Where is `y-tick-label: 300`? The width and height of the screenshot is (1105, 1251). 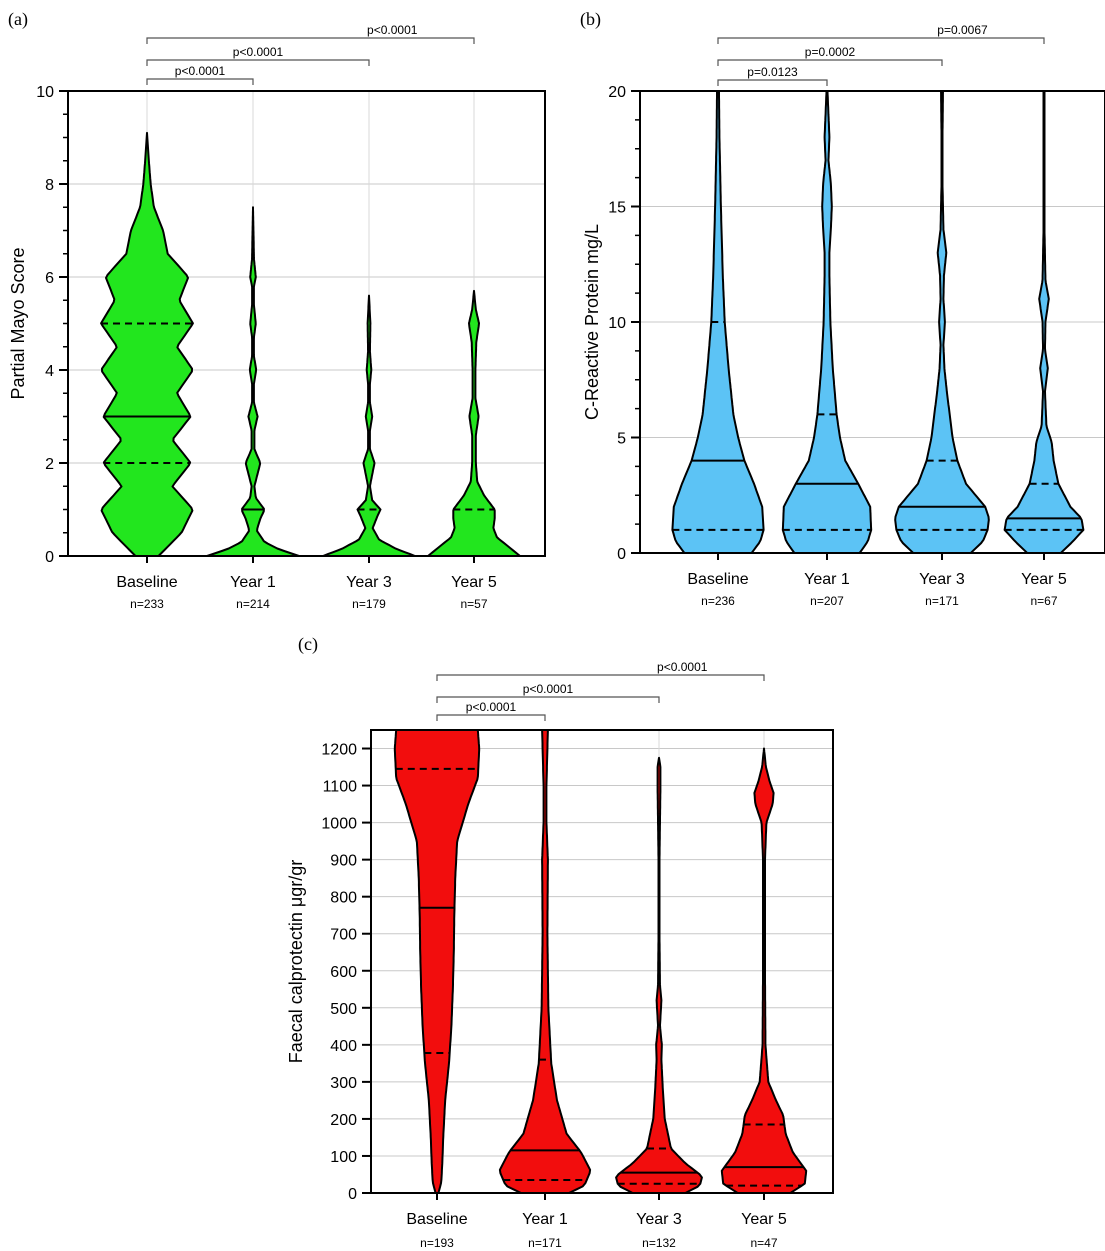
y-tick-label: 300 is located at coordinates (343, 1083).